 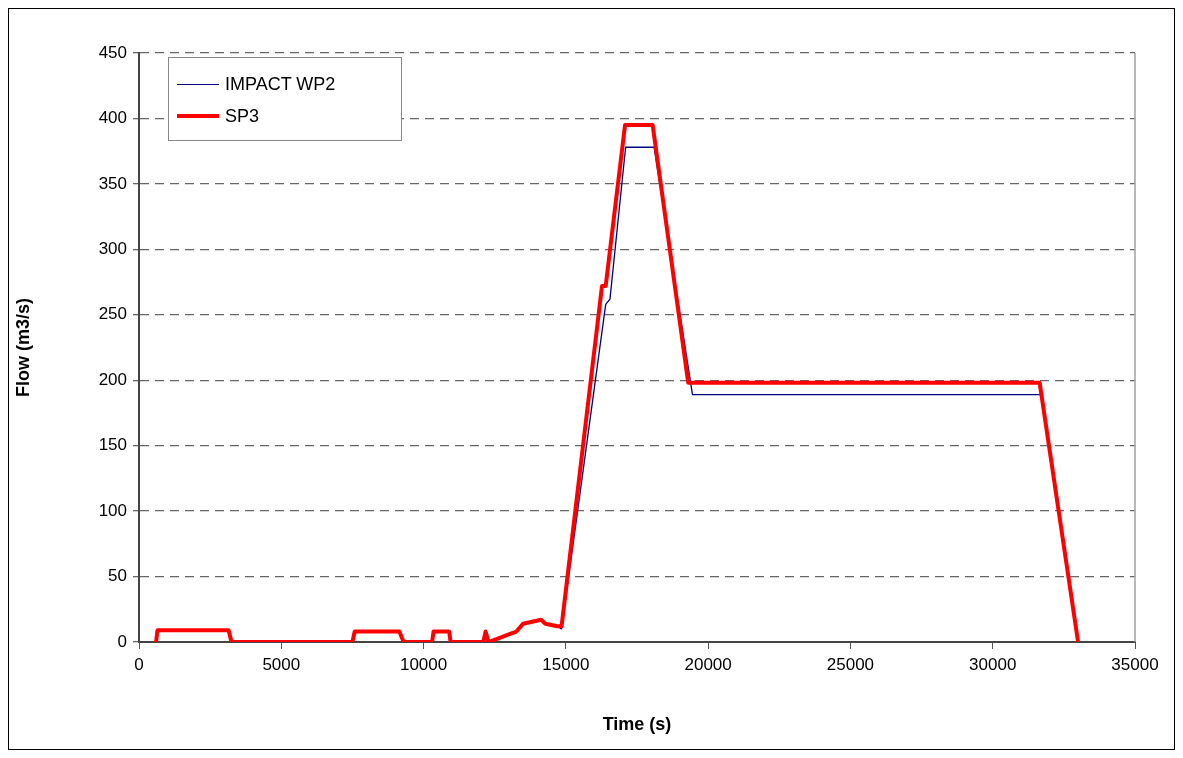 I want to click on y-tick-label: 50, so click(x=117, y=576).